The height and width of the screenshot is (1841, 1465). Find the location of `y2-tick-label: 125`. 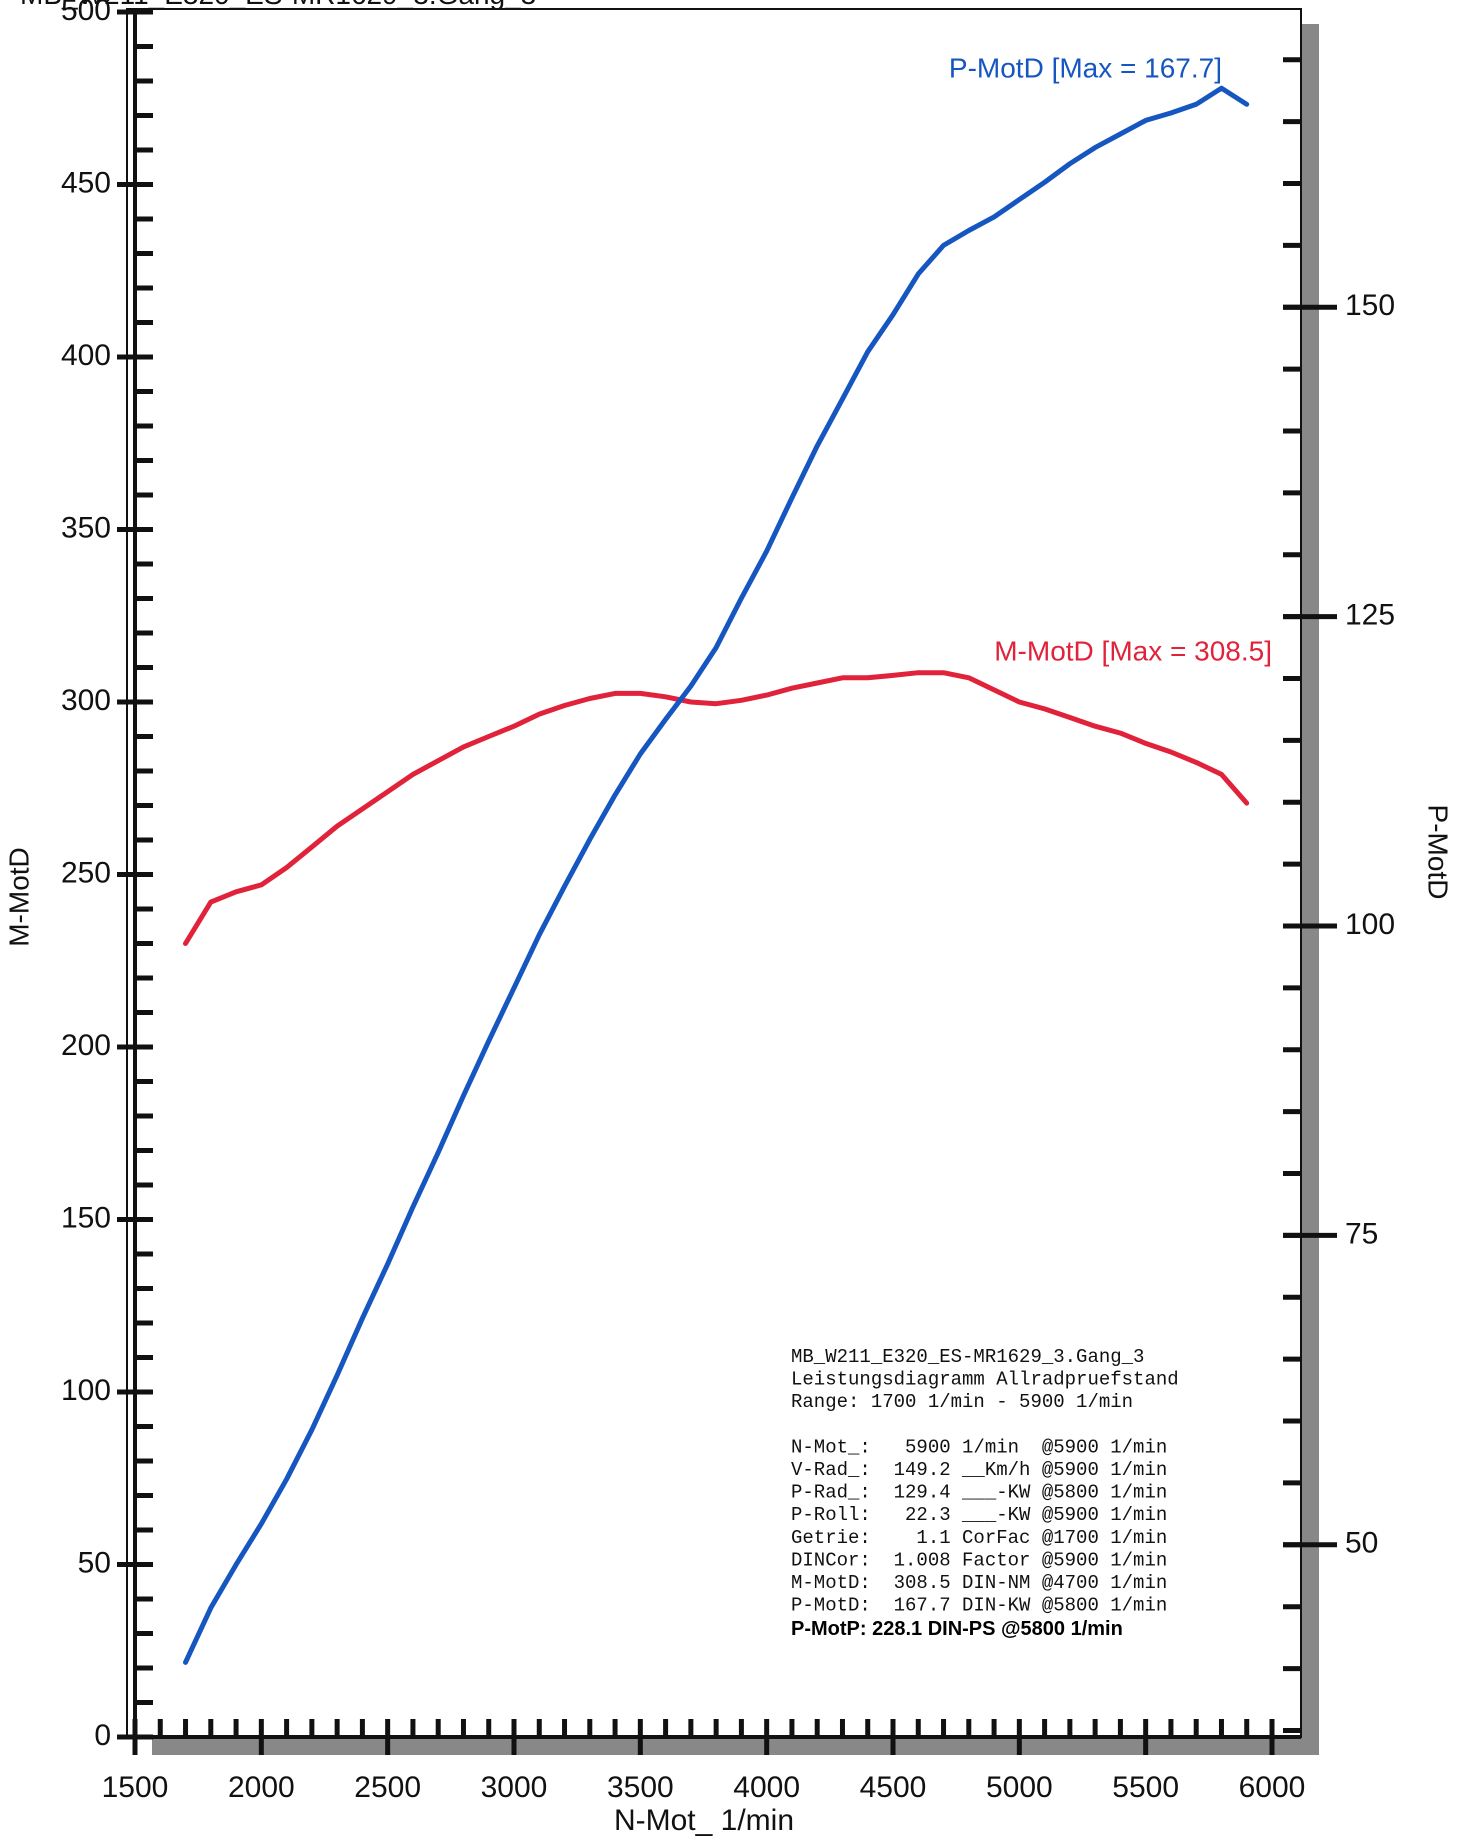

y2-tick-label: 125 is located at coordinates (1370, 615).